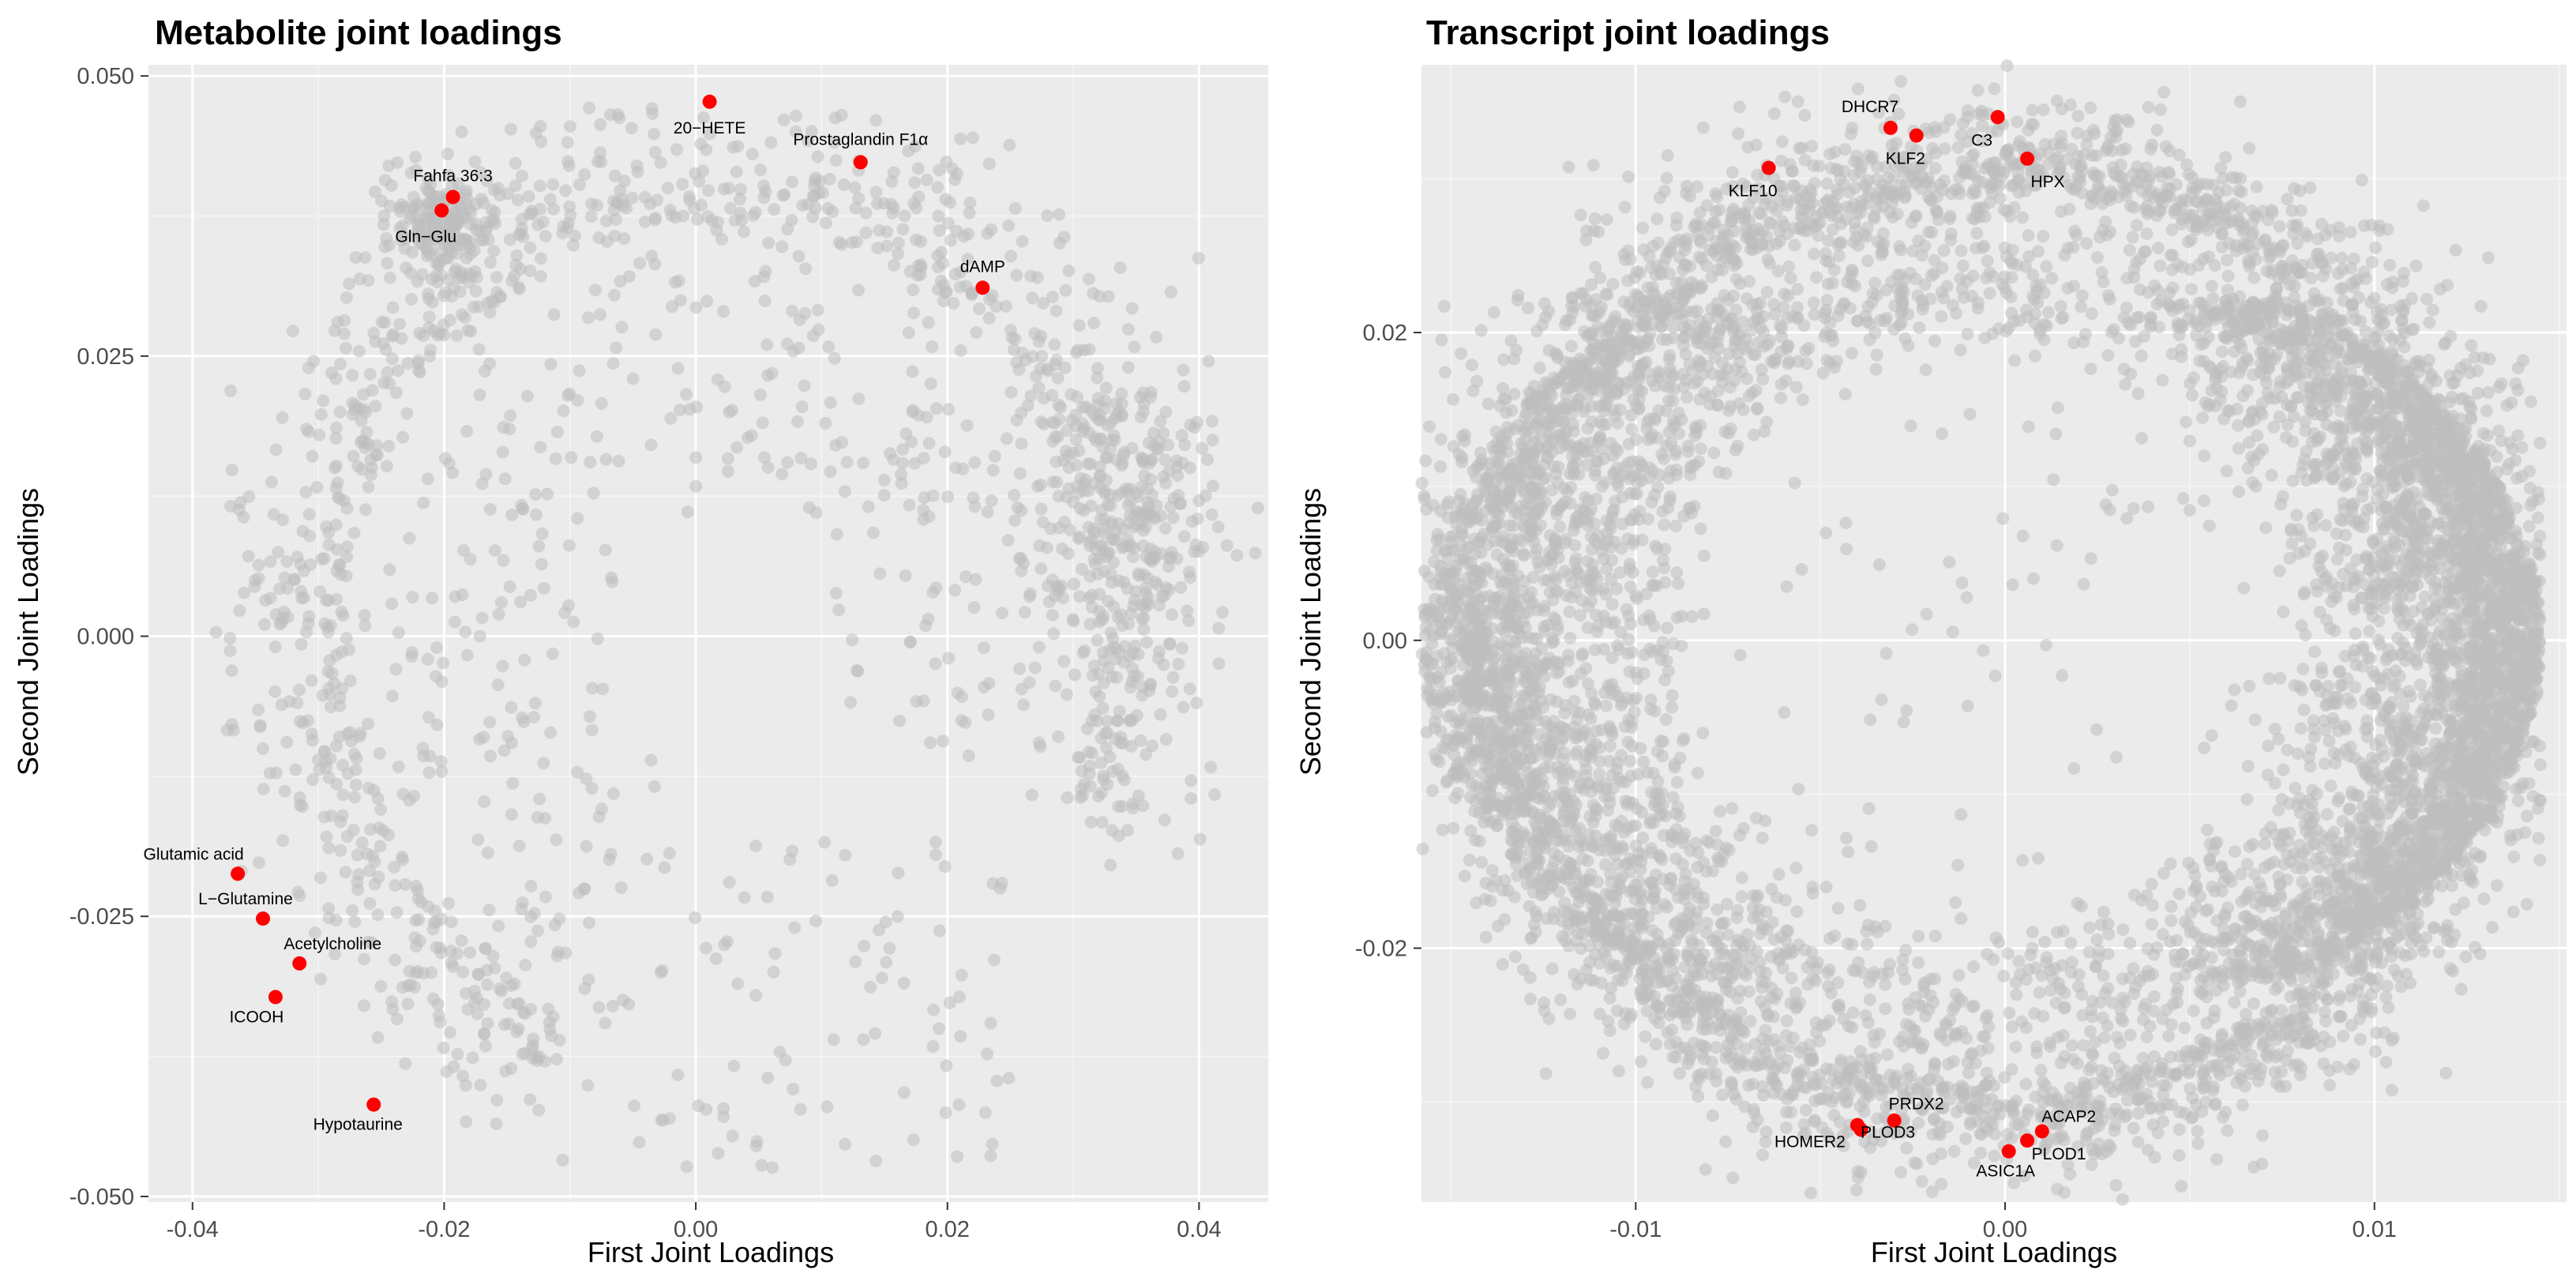  I want to click on highlight-point, so click(710, 102).